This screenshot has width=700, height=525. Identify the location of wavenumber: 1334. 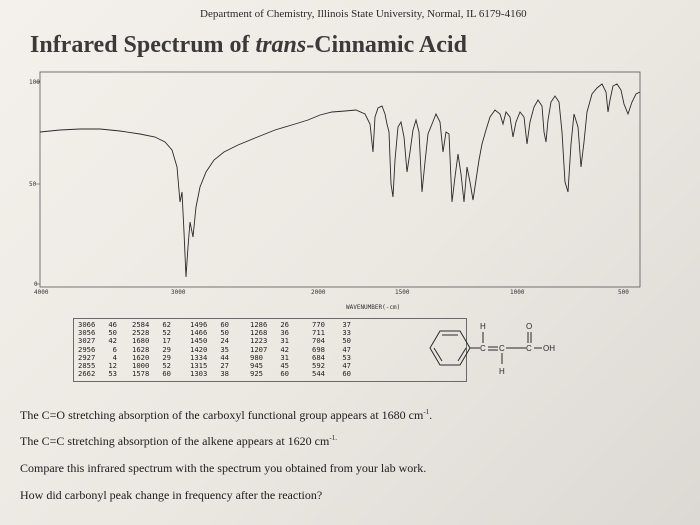
(199, 357).